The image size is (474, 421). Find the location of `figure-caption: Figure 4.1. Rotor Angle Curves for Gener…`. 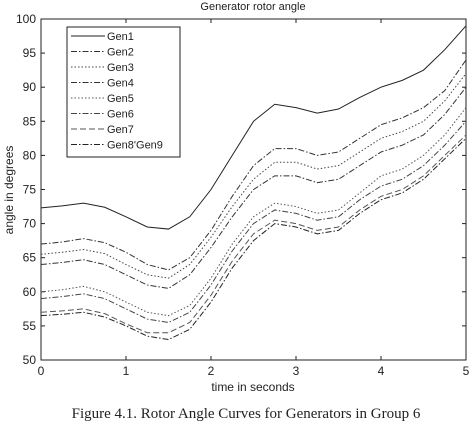

figure-caption: Figure 4.1. Rotor Angle Curves for Gener… is located at coordinates (246, 413).